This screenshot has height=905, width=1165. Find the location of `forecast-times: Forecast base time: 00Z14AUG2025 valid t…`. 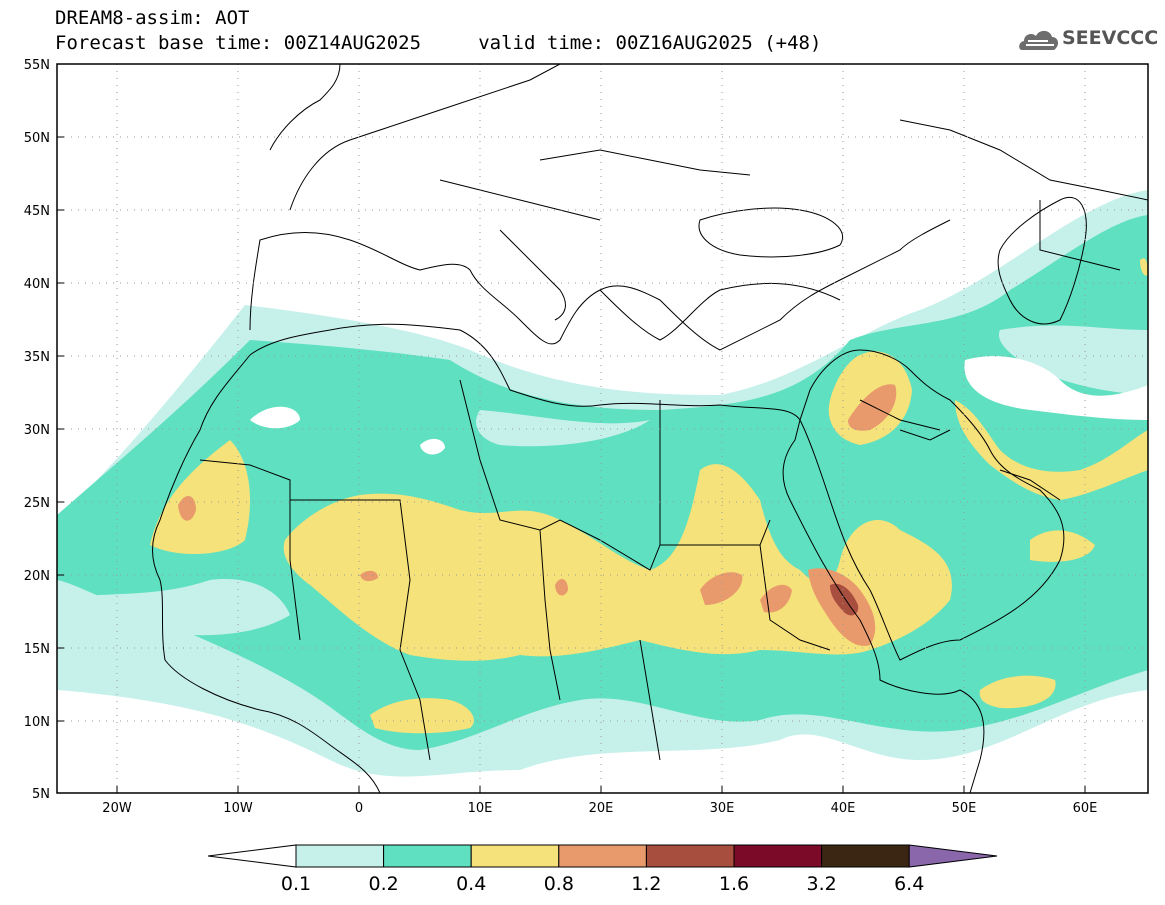

forecast-times: Forecast base time: 00Z14AUG2025 valid t… is located at coordinates (438, 43).